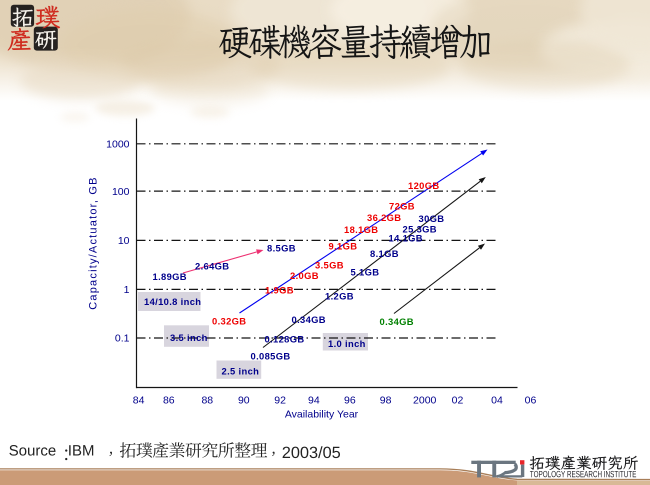  What do you see at coordinates (343, 246) in the screenshot?
I see `svg-text: 9.1GB` at bounding box center [343, 246].